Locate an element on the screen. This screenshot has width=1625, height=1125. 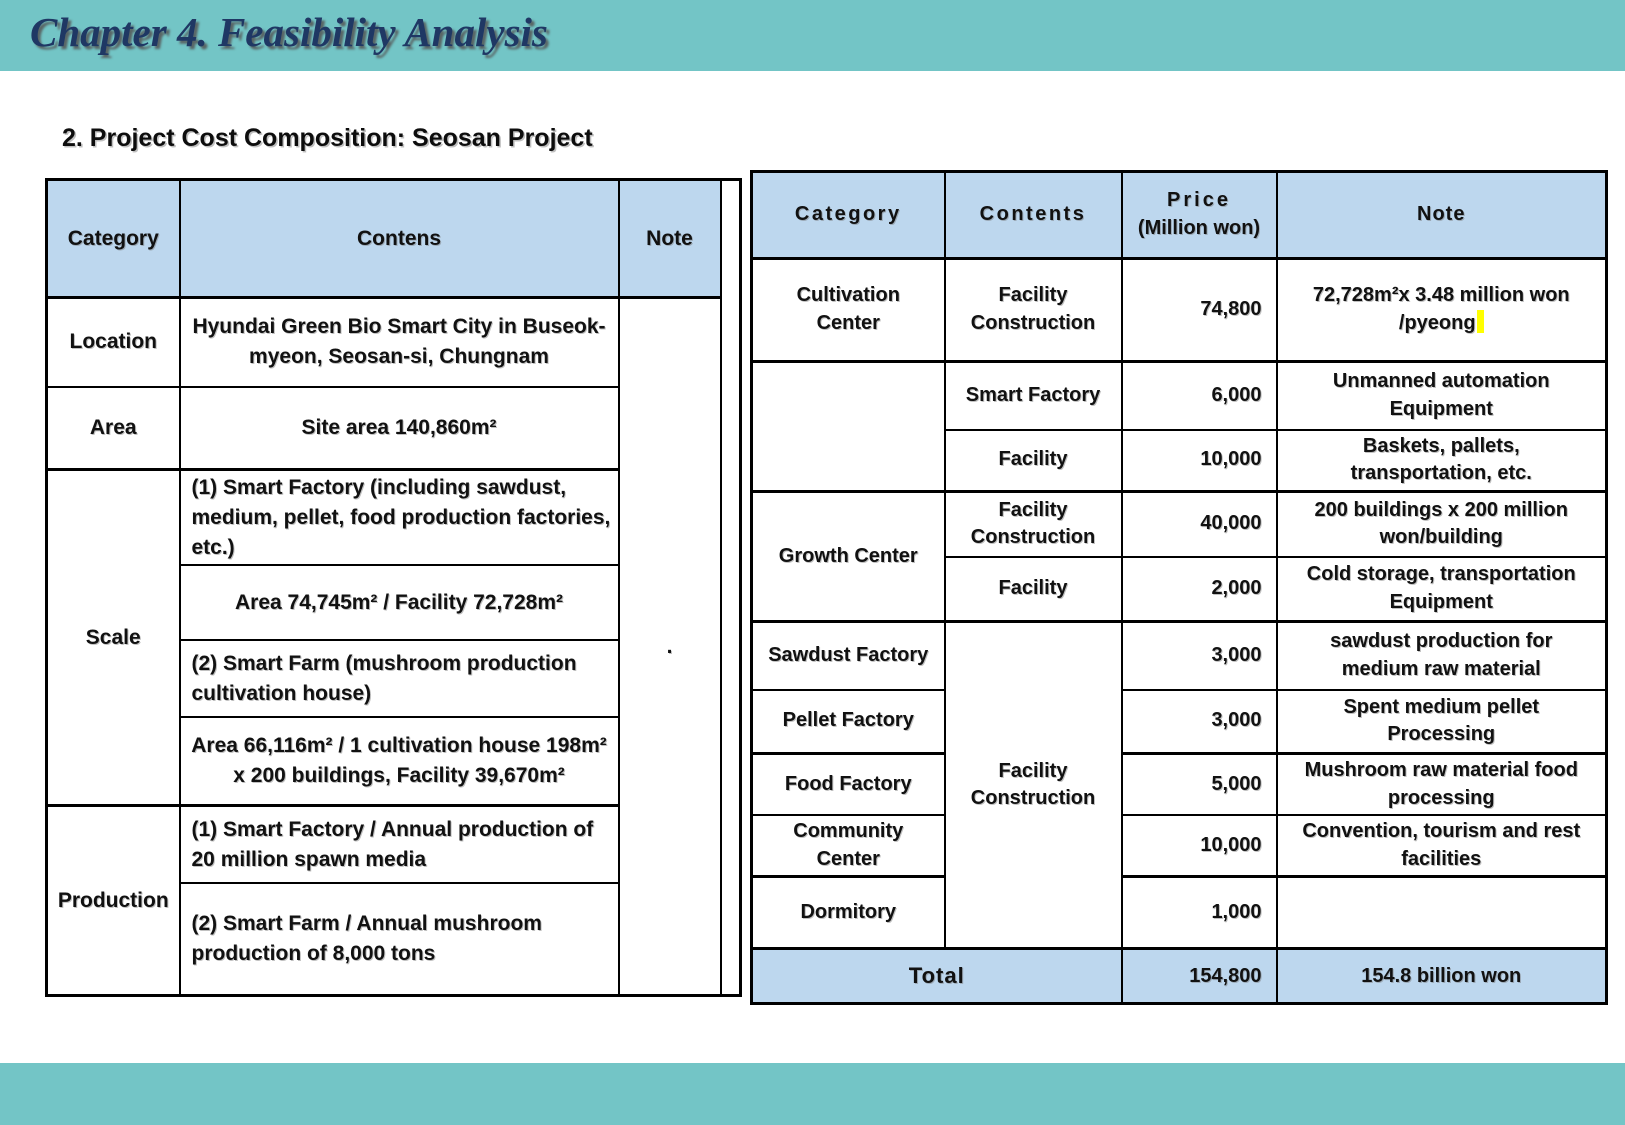
cell-price: 5,000 is located at coordinates (1199, 784).